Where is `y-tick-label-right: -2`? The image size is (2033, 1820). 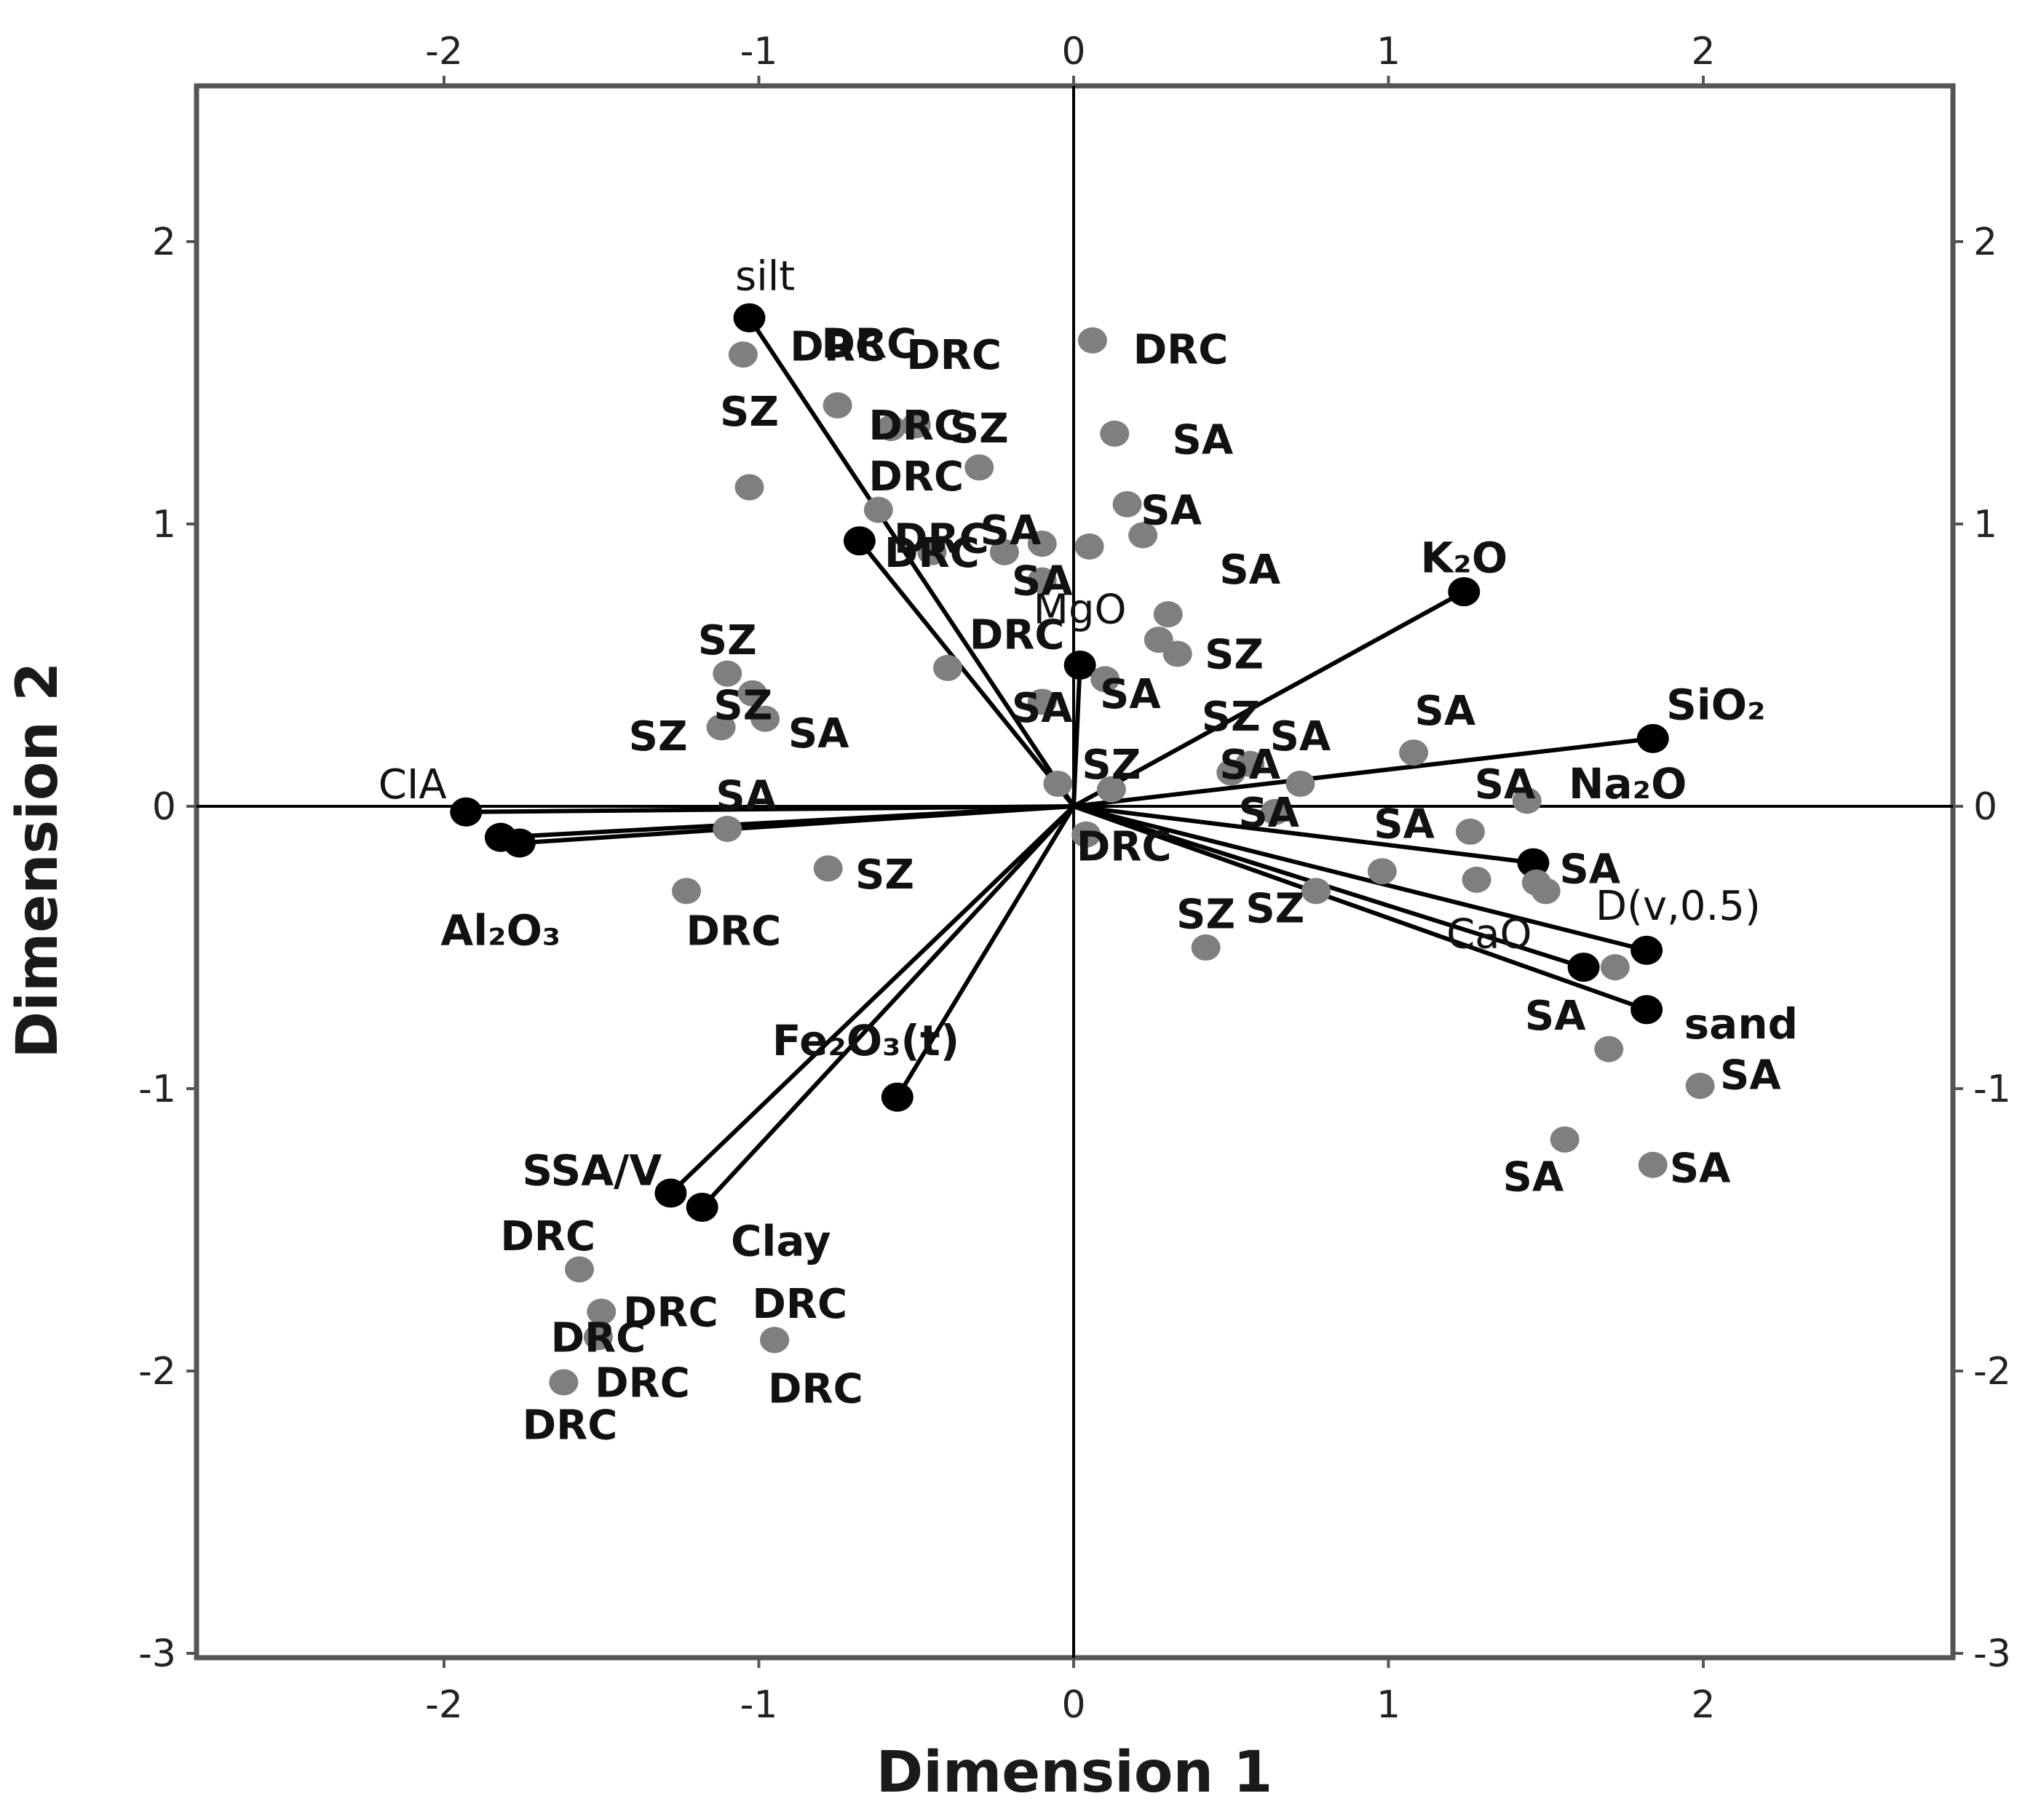 y-tick-label-right: -2 is located at coordinates (1992, 1372).